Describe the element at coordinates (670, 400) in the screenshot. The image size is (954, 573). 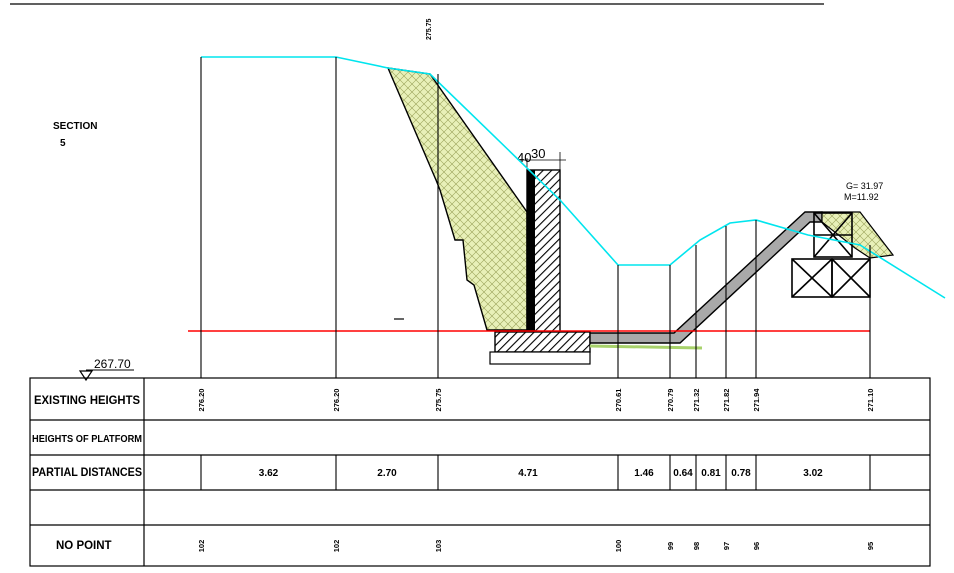
I see `existing-height-value: 270.79` at that location.